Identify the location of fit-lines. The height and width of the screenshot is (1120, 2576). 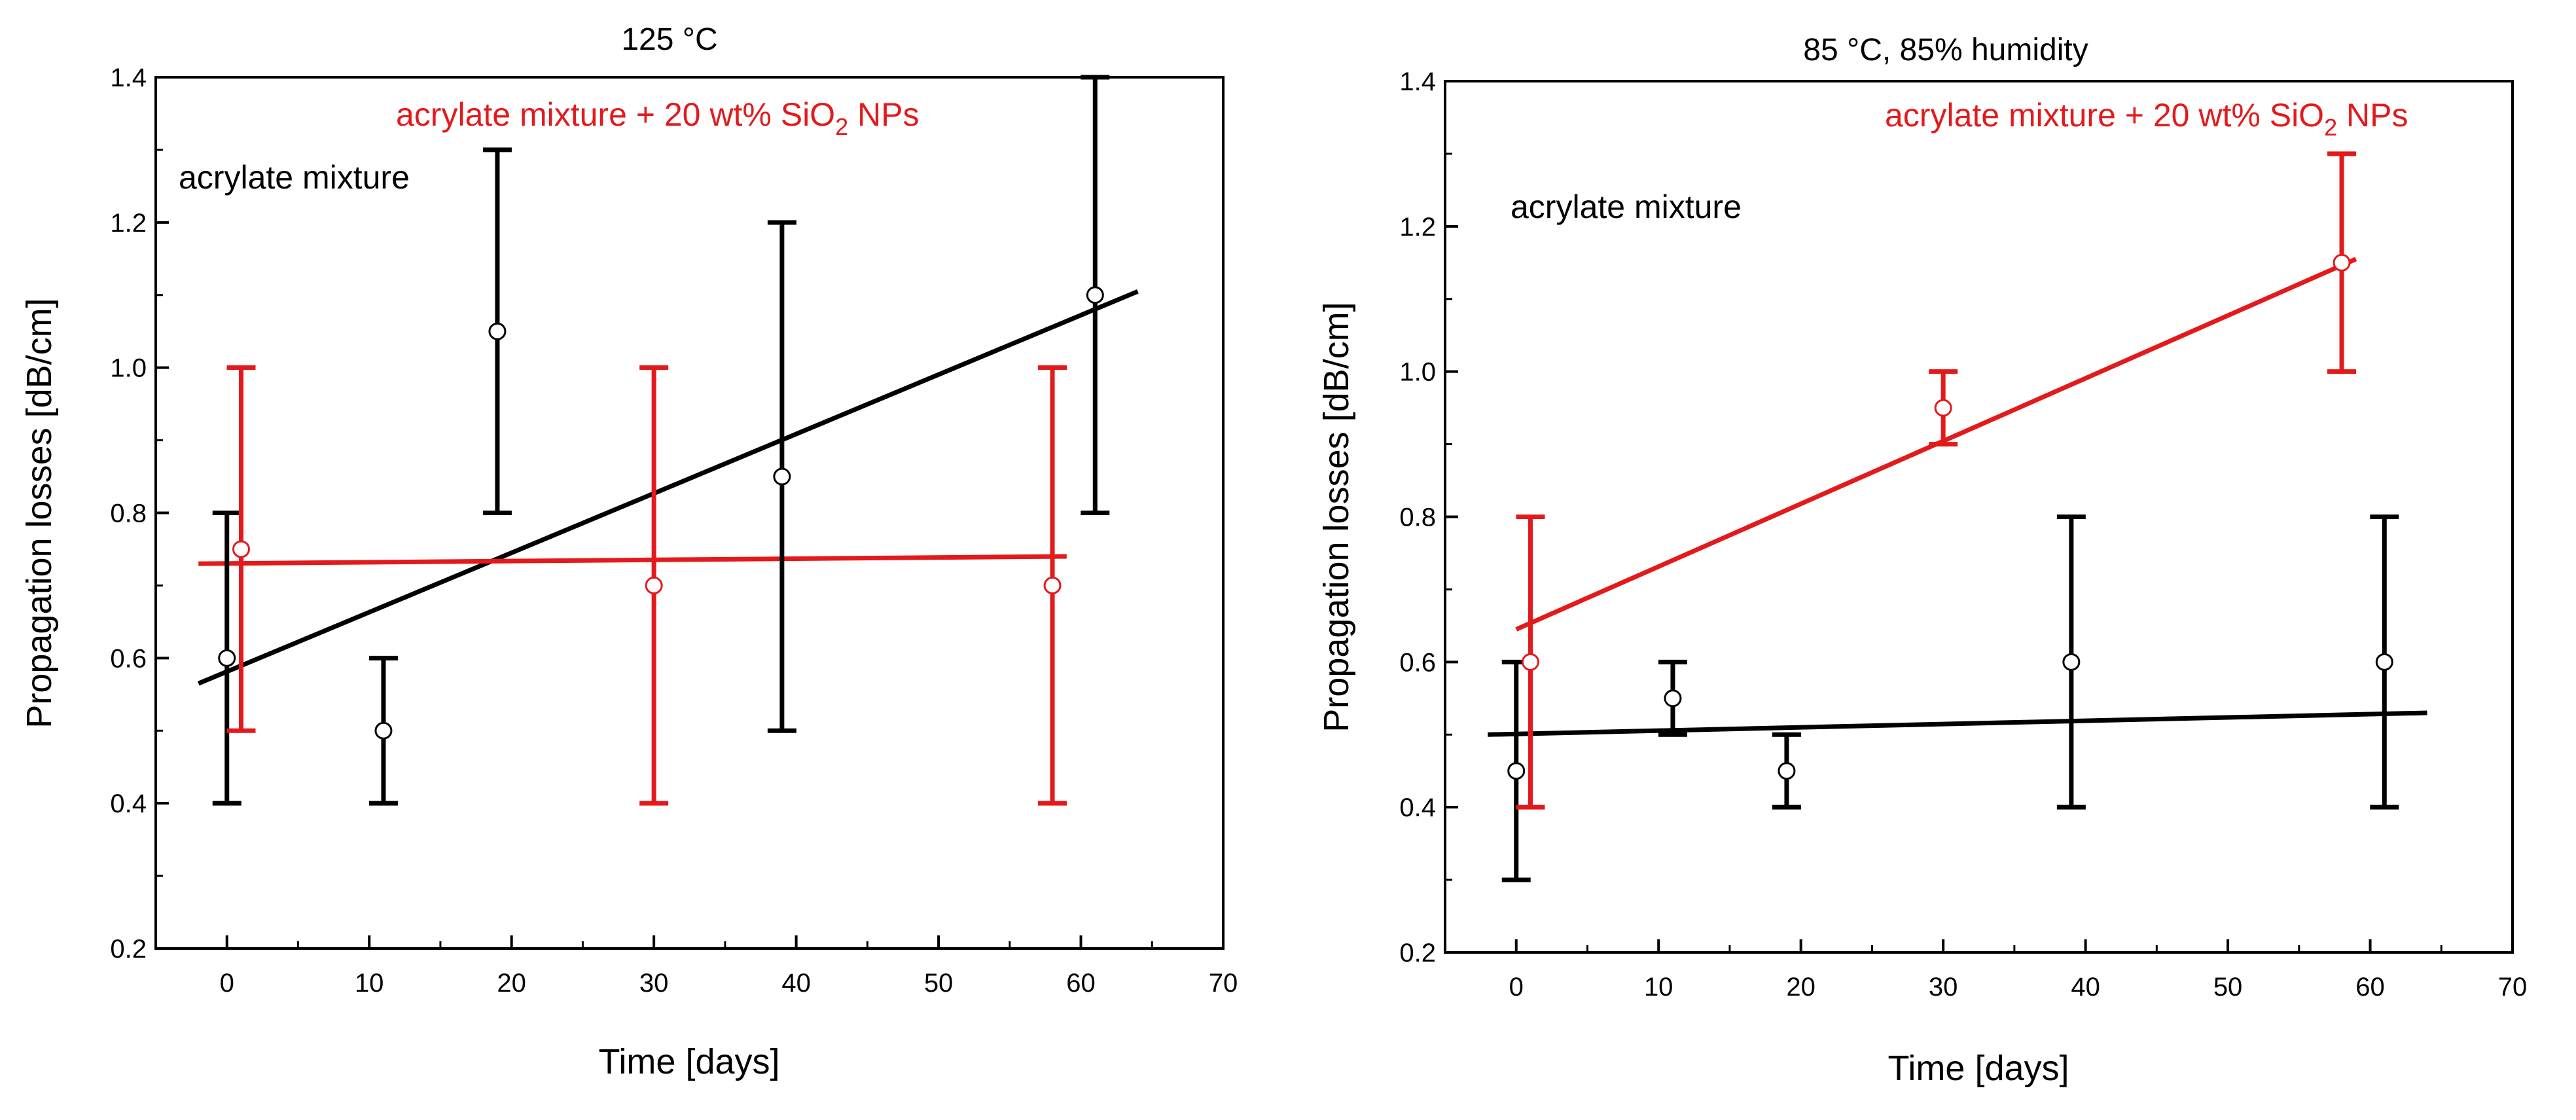
(668, 487).